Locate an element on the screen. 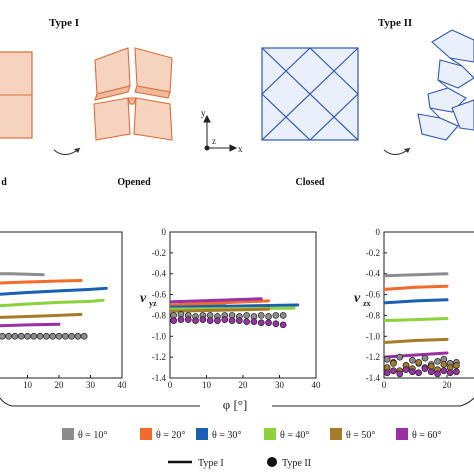  legend-type: Type I Type II is located at coordinates (239, 463).